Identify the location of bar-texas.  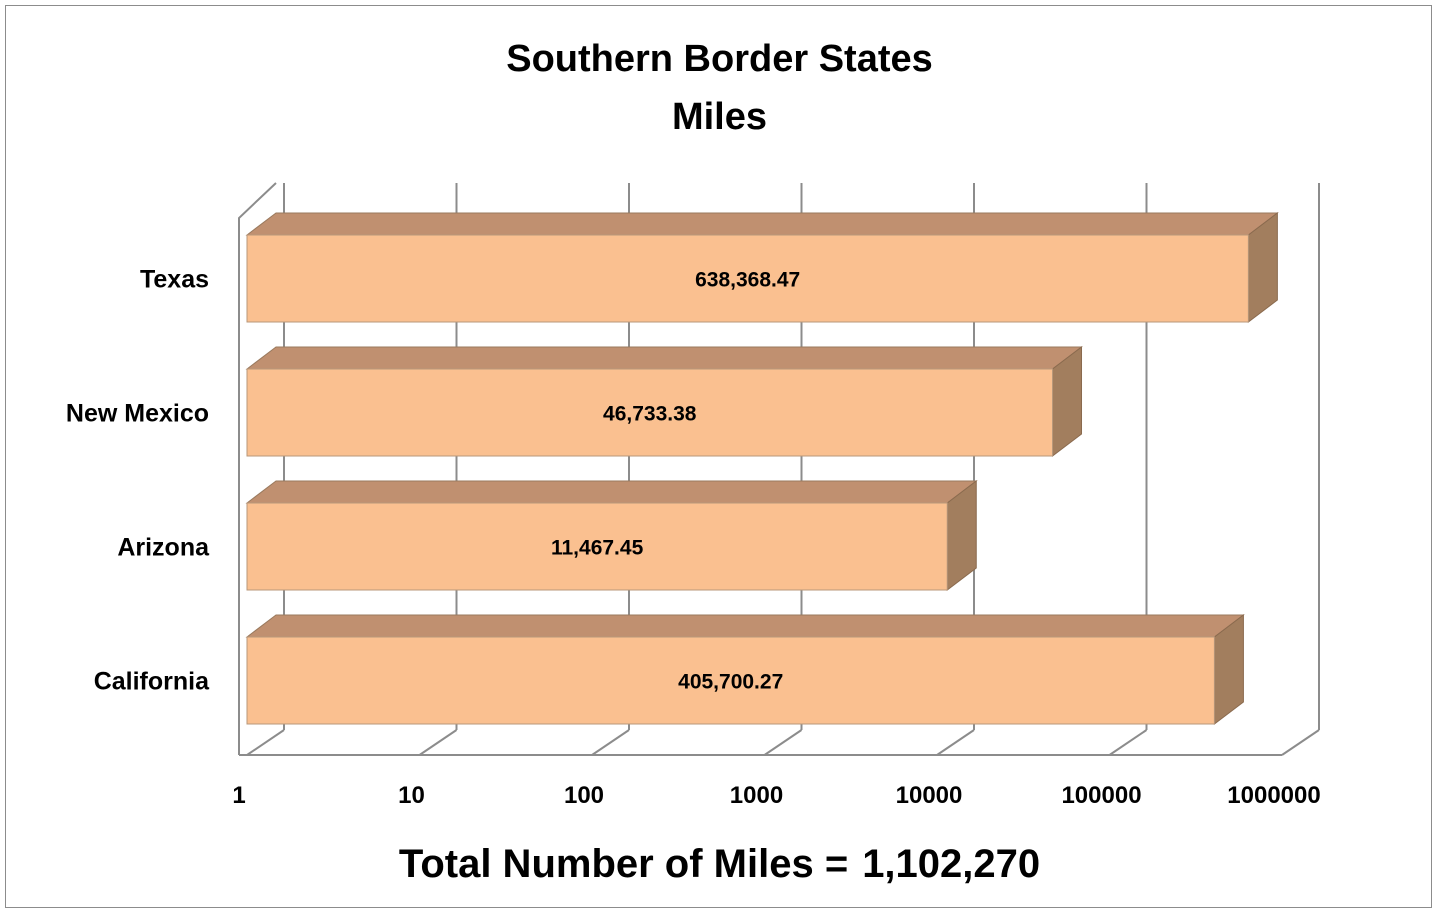
(747, 278).